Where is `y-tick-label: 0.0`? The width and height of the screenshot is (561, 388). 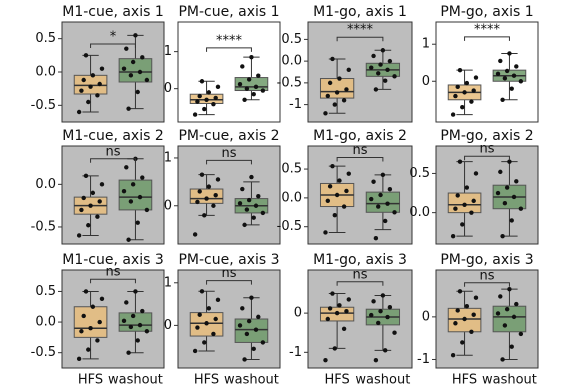 y-tick-label: 0.0 is located at coordinates (45, 322).